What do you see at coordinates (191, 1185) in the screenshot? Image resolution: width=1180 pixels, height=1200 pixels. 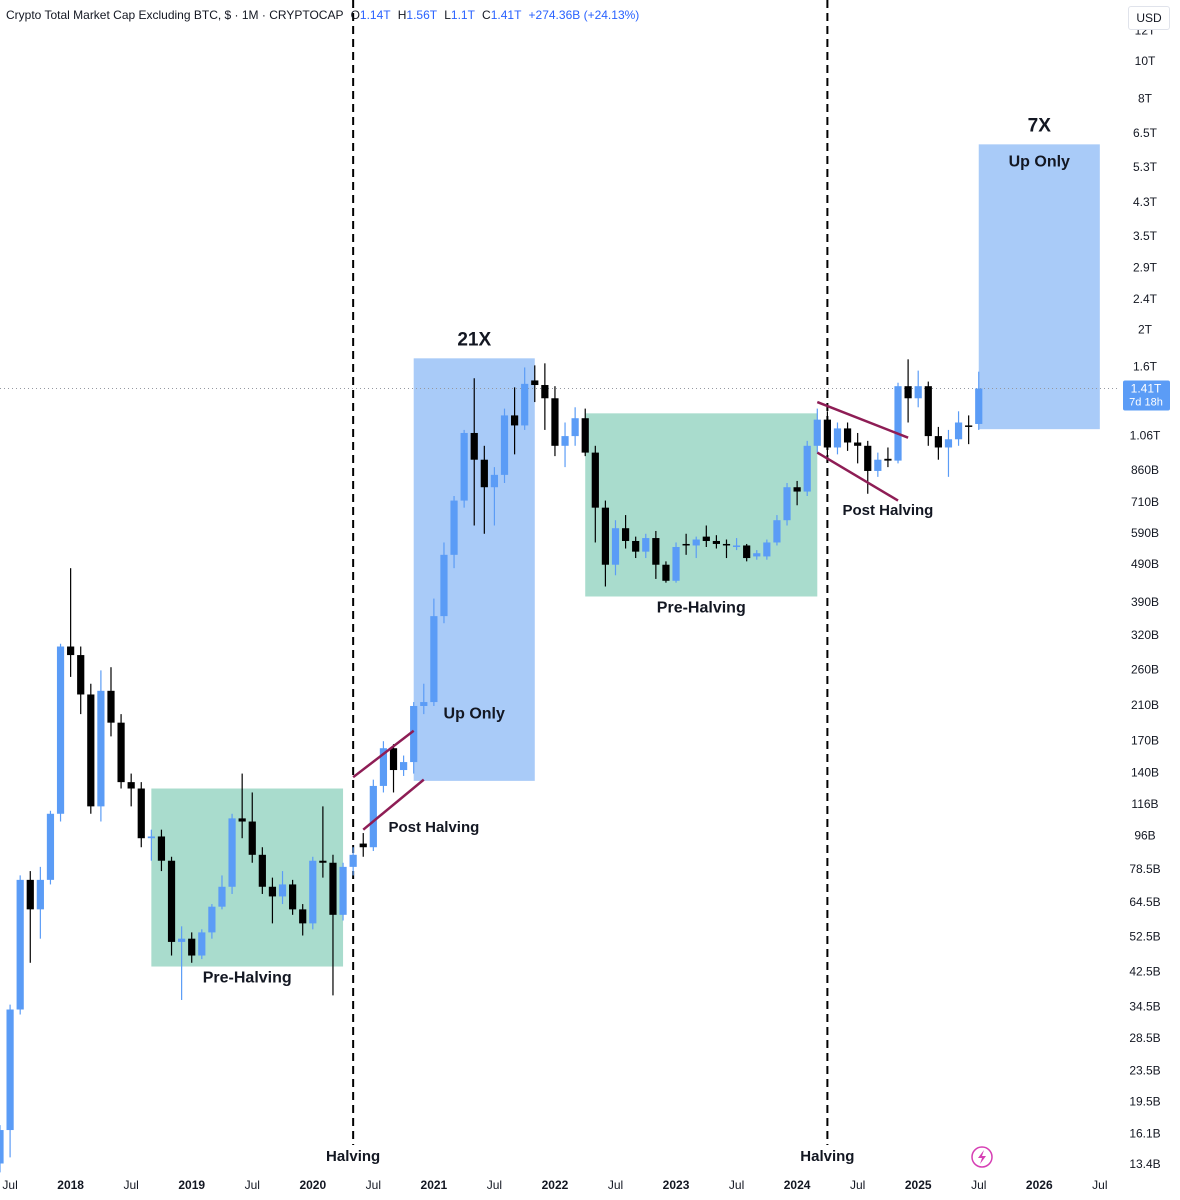 I see `x-tick-label: 2019` at bounding box center [191, 1185].